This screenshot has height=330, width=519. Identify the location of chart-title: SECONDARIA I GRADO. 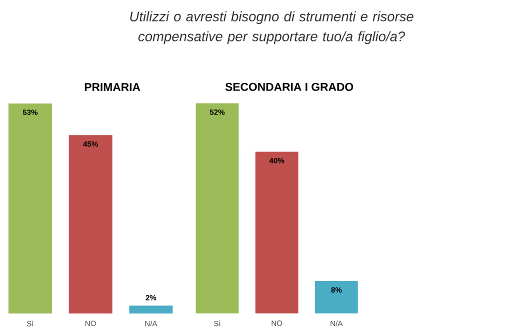
(289, 87).